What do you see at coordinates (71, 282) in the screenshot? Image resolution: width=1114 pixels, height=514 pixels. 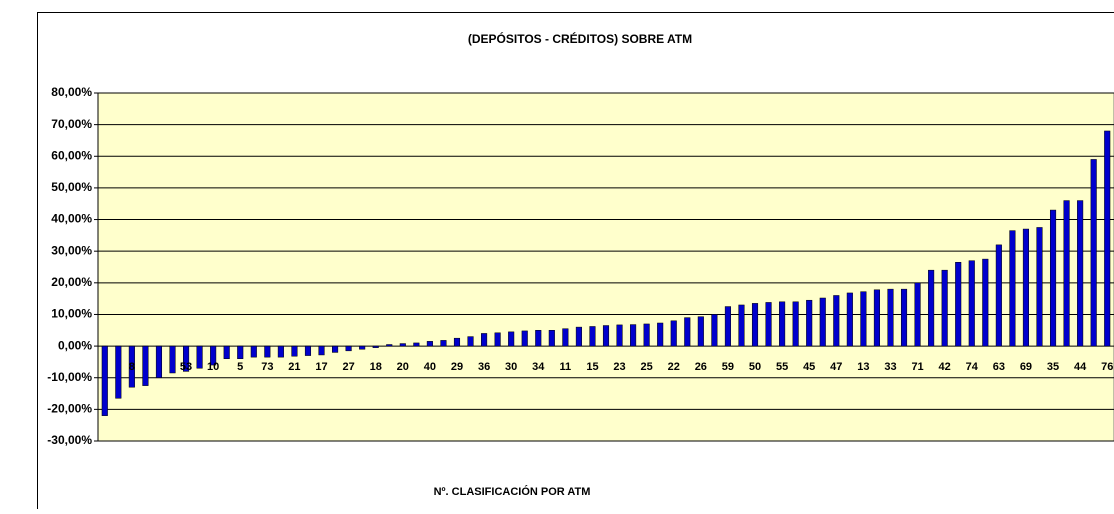 I see `y-tick-label: 20,00%` at bounding box center [71, 282].